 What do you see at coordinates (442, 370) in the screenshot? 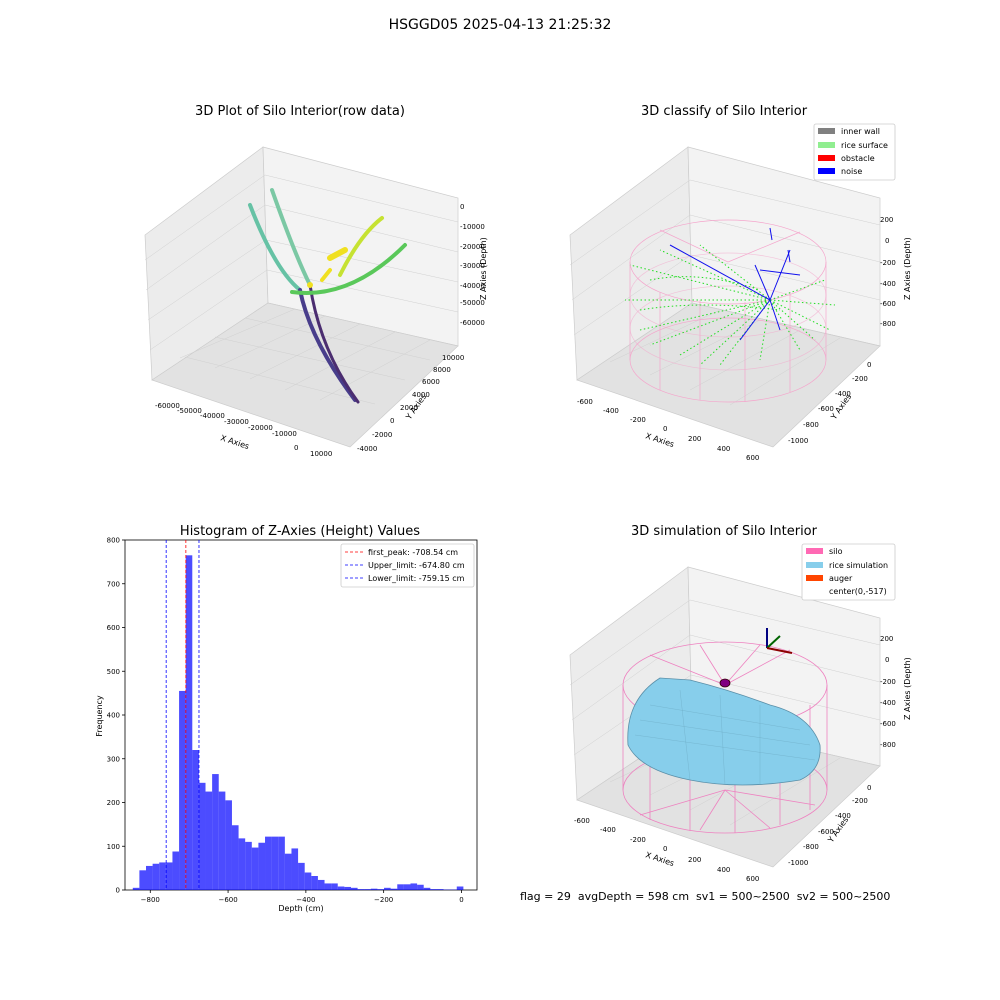
I see `tick-label: 8000` at bounding box center [442, 370].